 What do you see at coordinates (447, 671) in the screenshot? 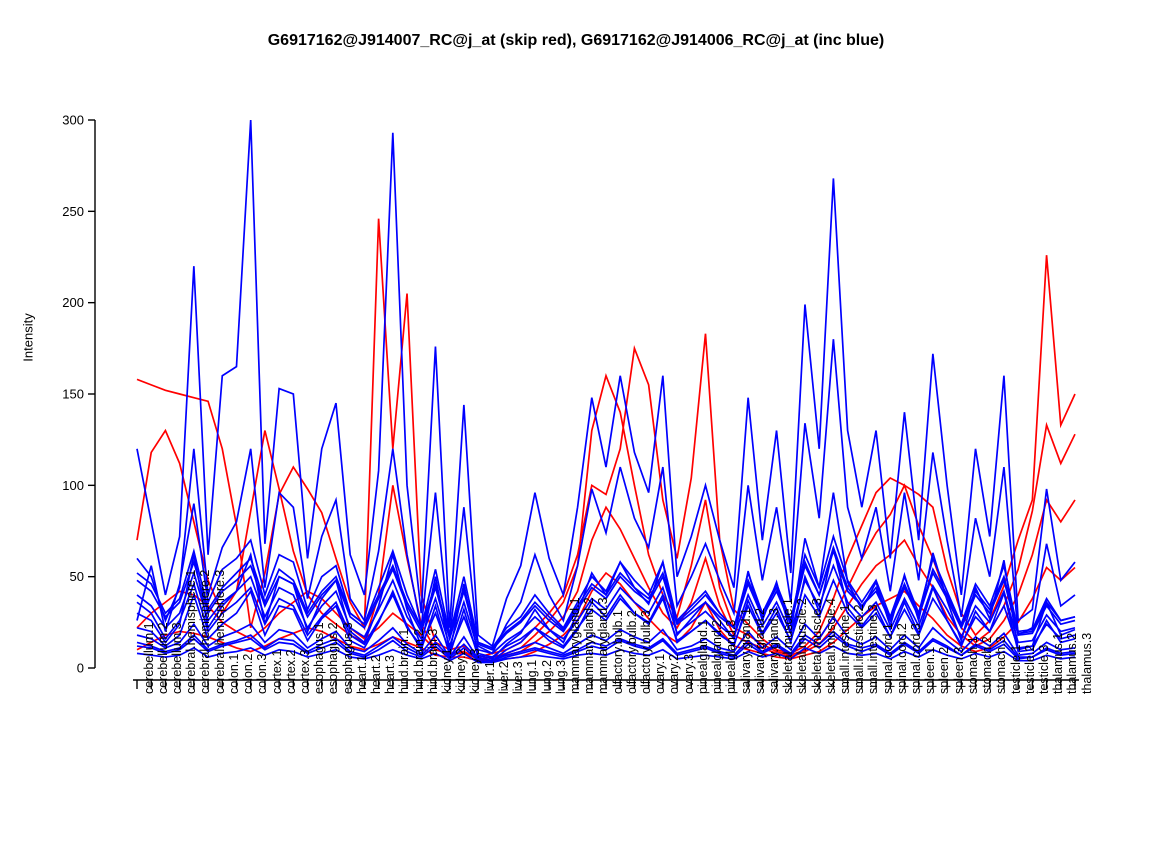
I see `x-tick-label: kidney.1` at bounding box center [447, 671].